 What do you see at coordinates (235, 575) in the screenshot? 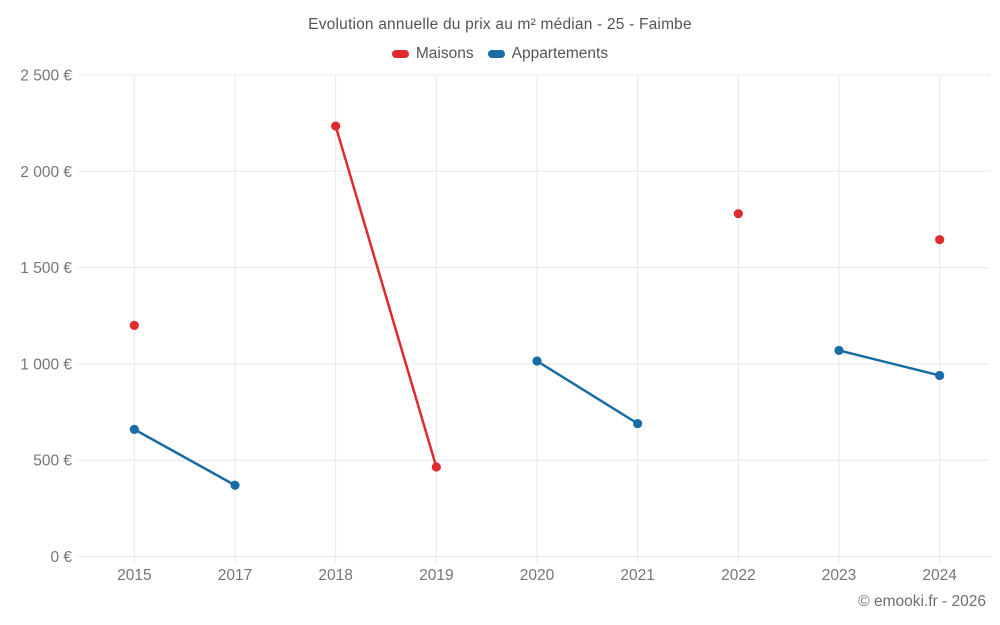
I see `x-axis-tick-label: 2017` at bounding box center [235, 575].